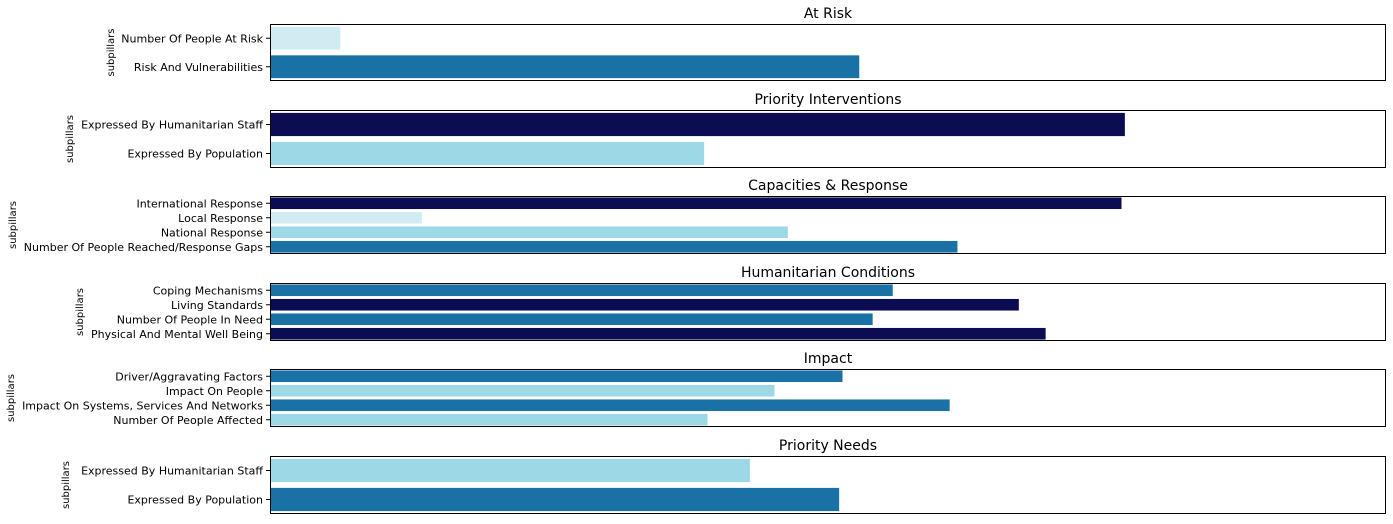 This screenshot has height=524, width=1393. What do you see at coordinates (177, 334) in the screenshot?
I see `y-tick-label: Physical And Mental Well Being` at bounding box center [177, 334].